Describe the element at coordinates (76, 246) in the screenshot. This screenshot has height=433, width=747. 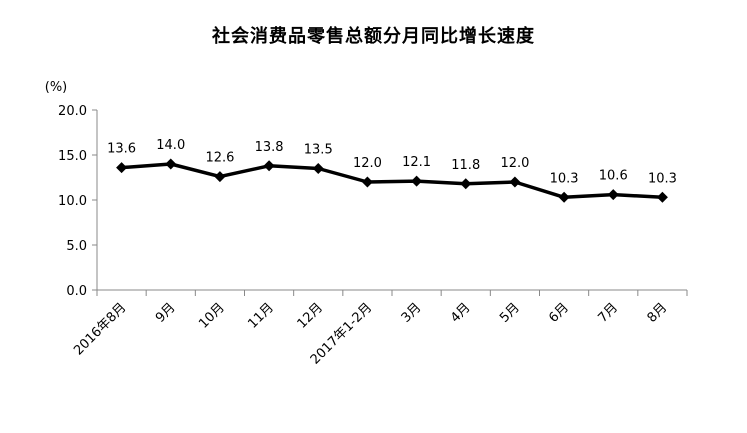
I see `y-tick-label: 5.0` at that location.